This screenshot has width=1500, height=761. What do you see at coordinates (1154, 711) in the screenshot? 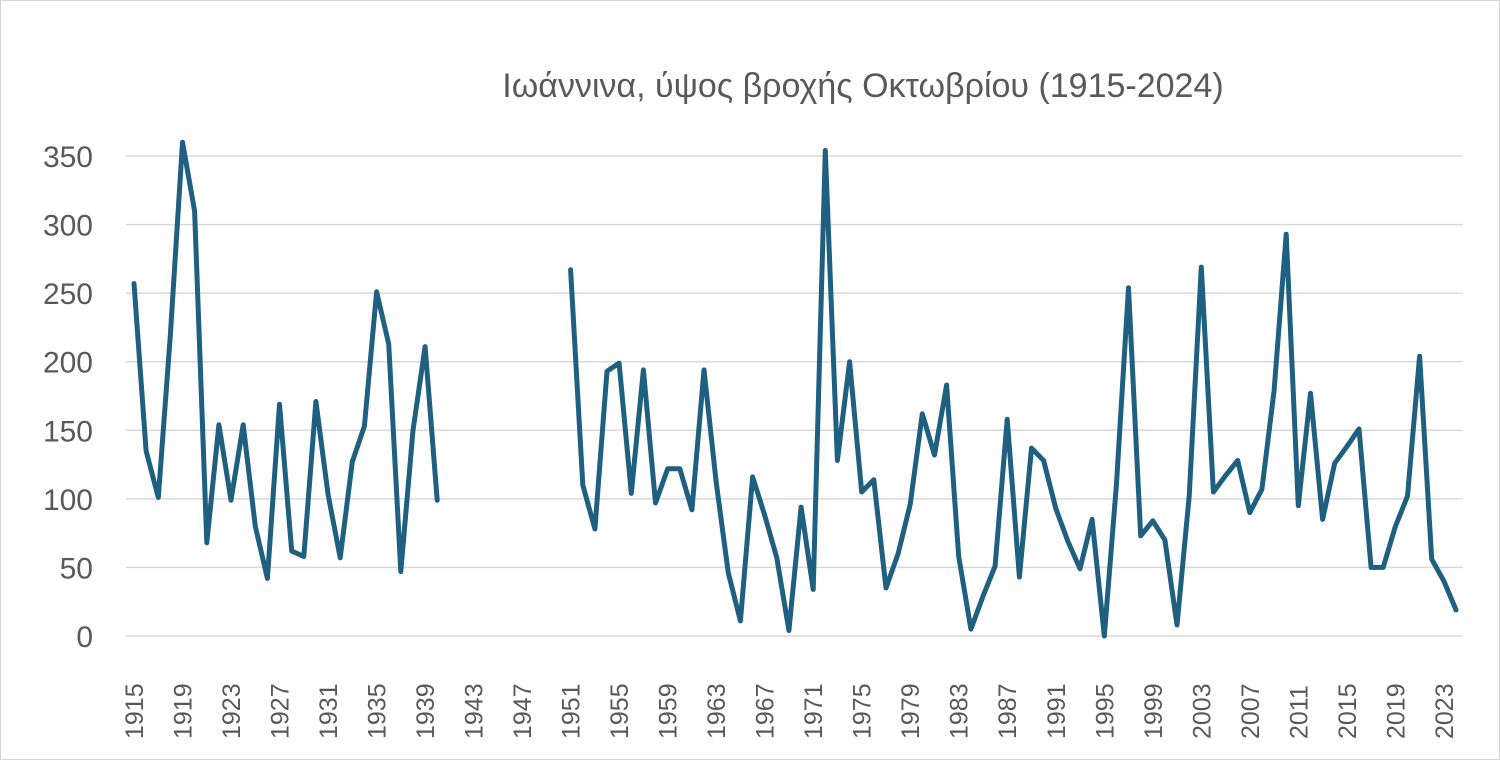
I see `x-tick-label: 1999` at bounding box center [1154, 711].